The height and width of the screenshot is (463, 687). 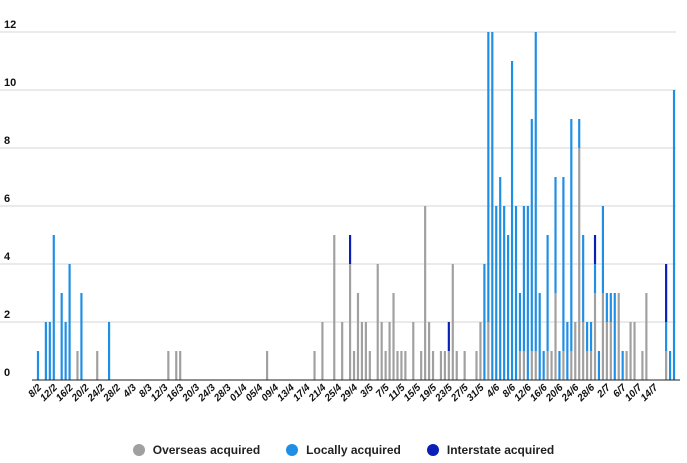 I want to click on y-tick-label: 10, so click(x=10, y=83).